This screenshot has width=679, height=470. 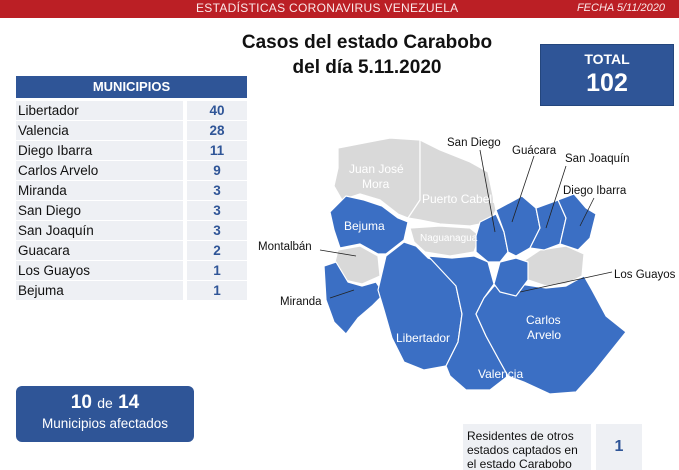 I want to click on label-libertador: Libertador, so click(x=423, y=338).